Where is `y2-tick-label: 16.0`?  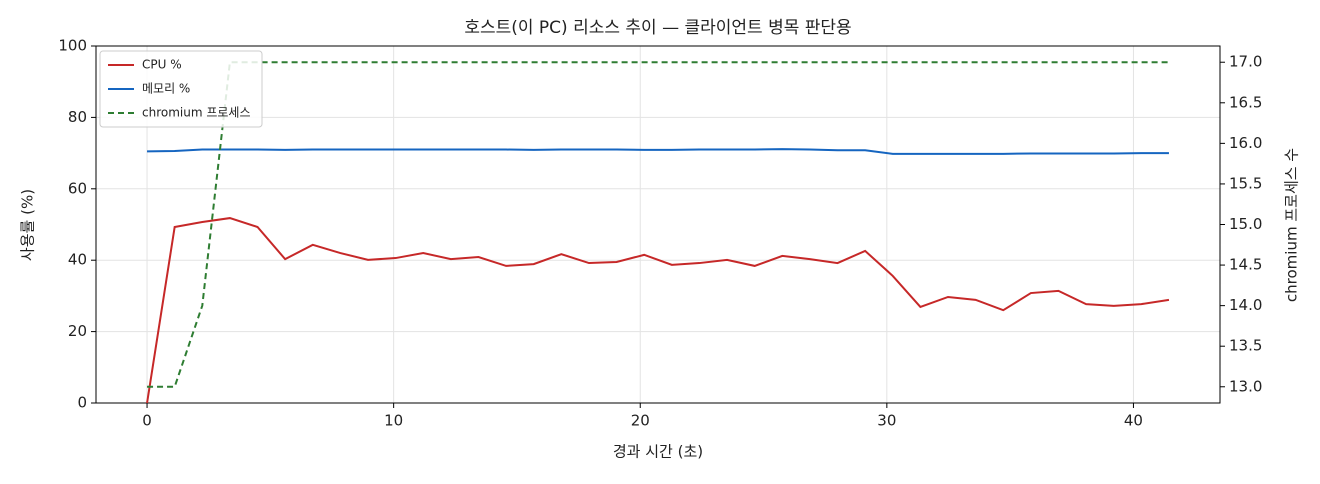
y2-tick-label: 16.0 is located at coordinates (1245, 143).